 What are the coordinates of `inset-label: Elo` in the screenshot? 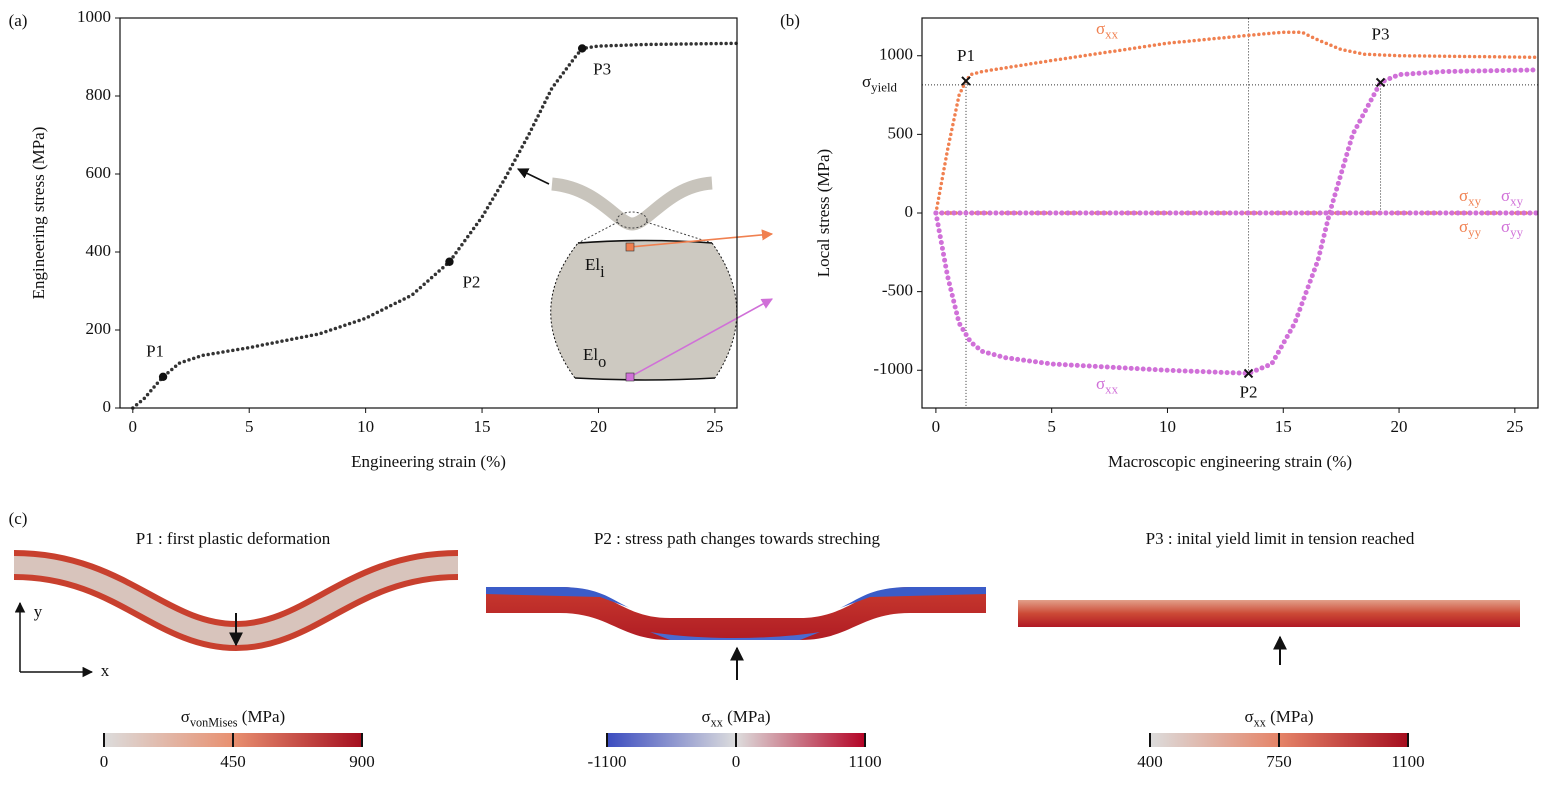 It's located at (594, 358).